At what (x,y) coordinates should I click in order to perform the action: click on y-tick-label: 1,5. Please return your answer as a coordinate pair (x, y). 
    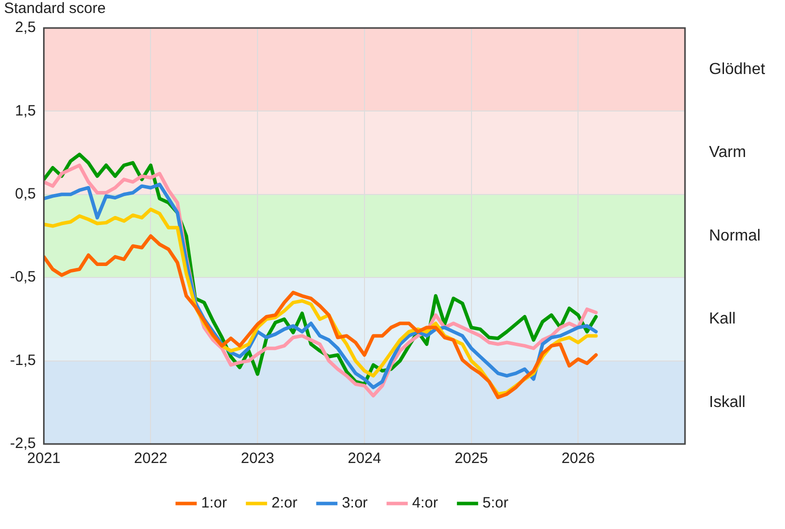
    Looking at the image, I should click on (25, 111).